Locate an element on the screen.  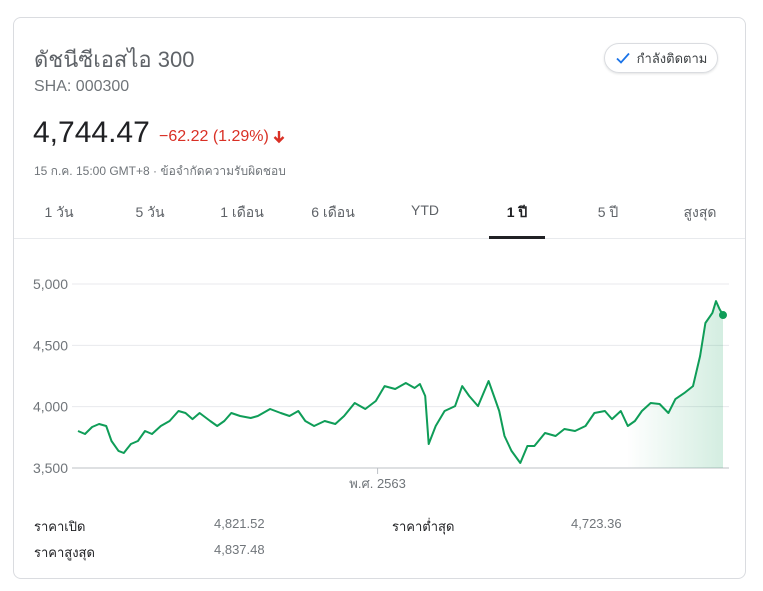
tab-5-day: 5 วัน is located at coordinates (150, 212).